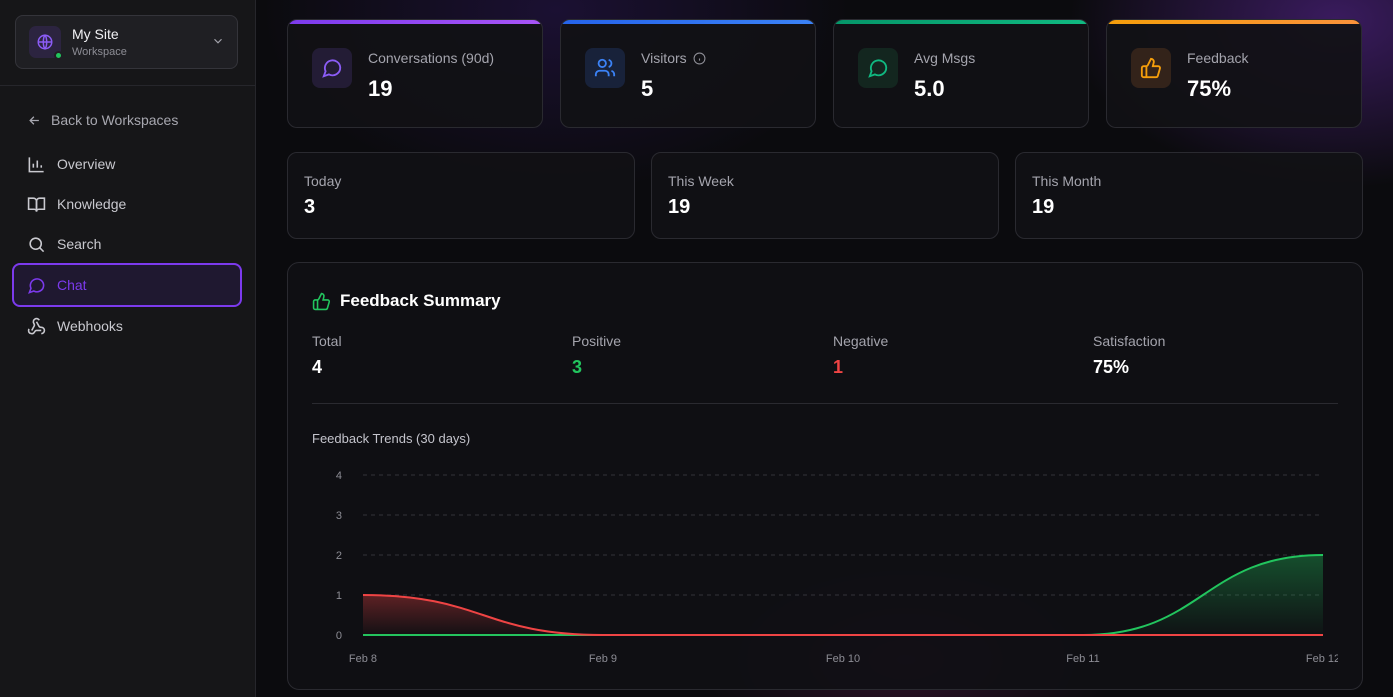  Describe the element at coordinates (878, 68) in the screenshot. I see `message-circle-icon` at that location.